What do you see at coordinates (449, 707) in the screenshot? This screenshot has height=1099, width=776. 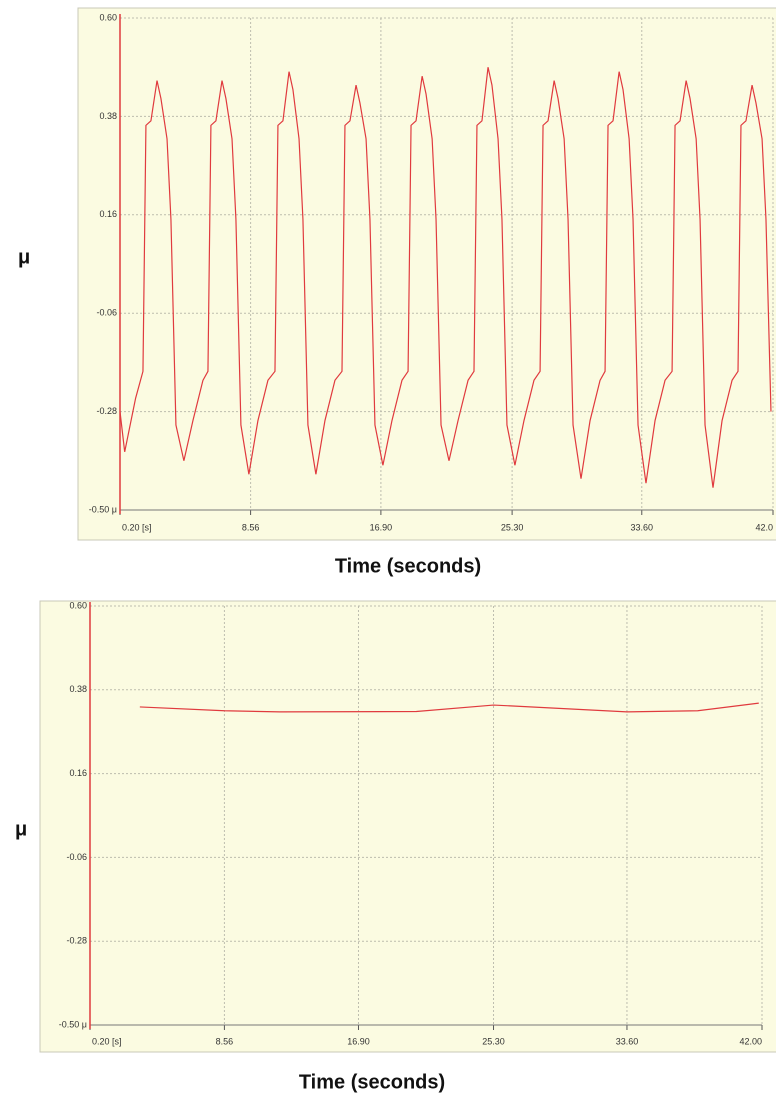 I see `data-line` at bounding box center [449, 707].